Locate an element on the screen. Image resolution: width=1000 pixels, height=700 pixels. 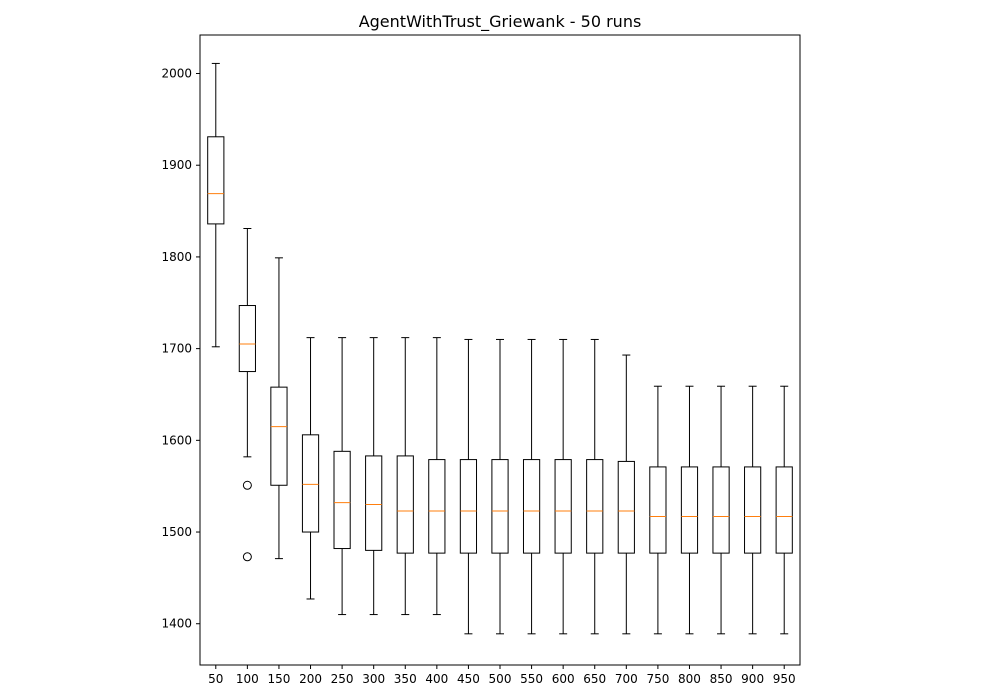
x-tick-label: 300 is located at coordinates (373, 679).